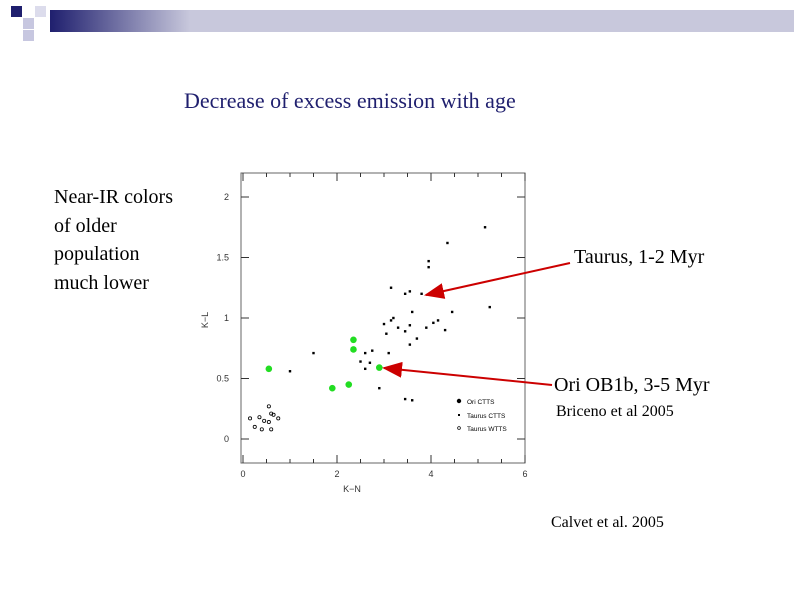 The width and height of the screenshot is (794, 595). Describe the element at coordinates (85, 225) in the screenshot. I see `left-note-line: of older` at that location.